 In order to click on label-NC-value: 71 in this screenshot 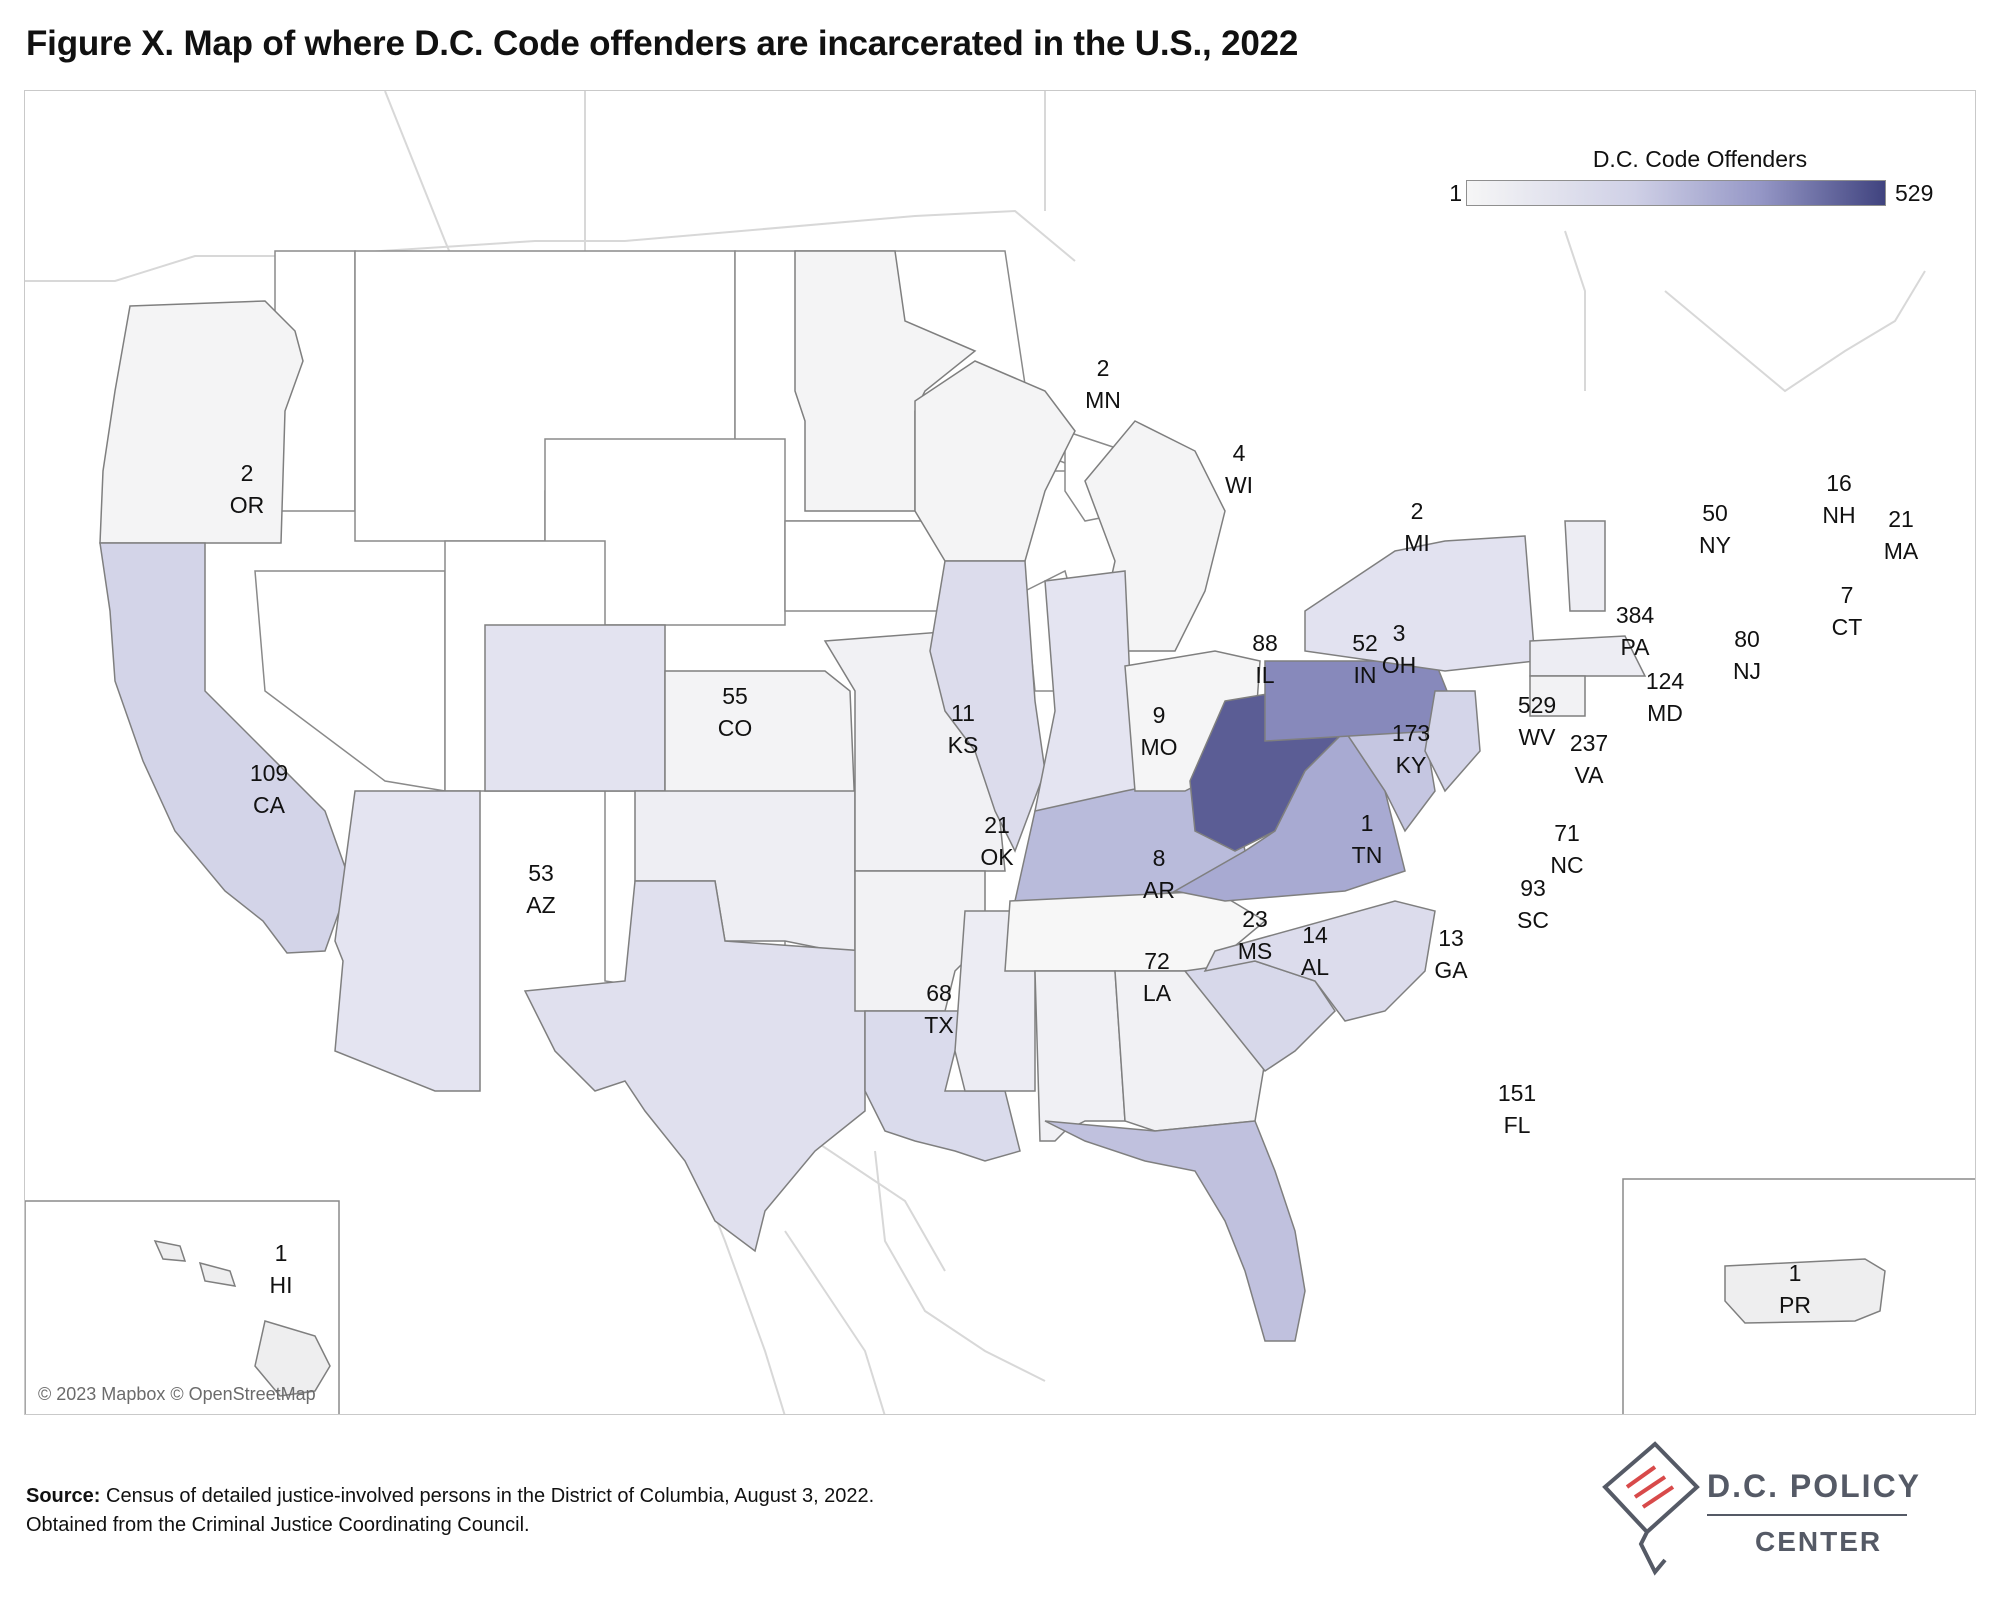, I will do `click(1567, 833)`.